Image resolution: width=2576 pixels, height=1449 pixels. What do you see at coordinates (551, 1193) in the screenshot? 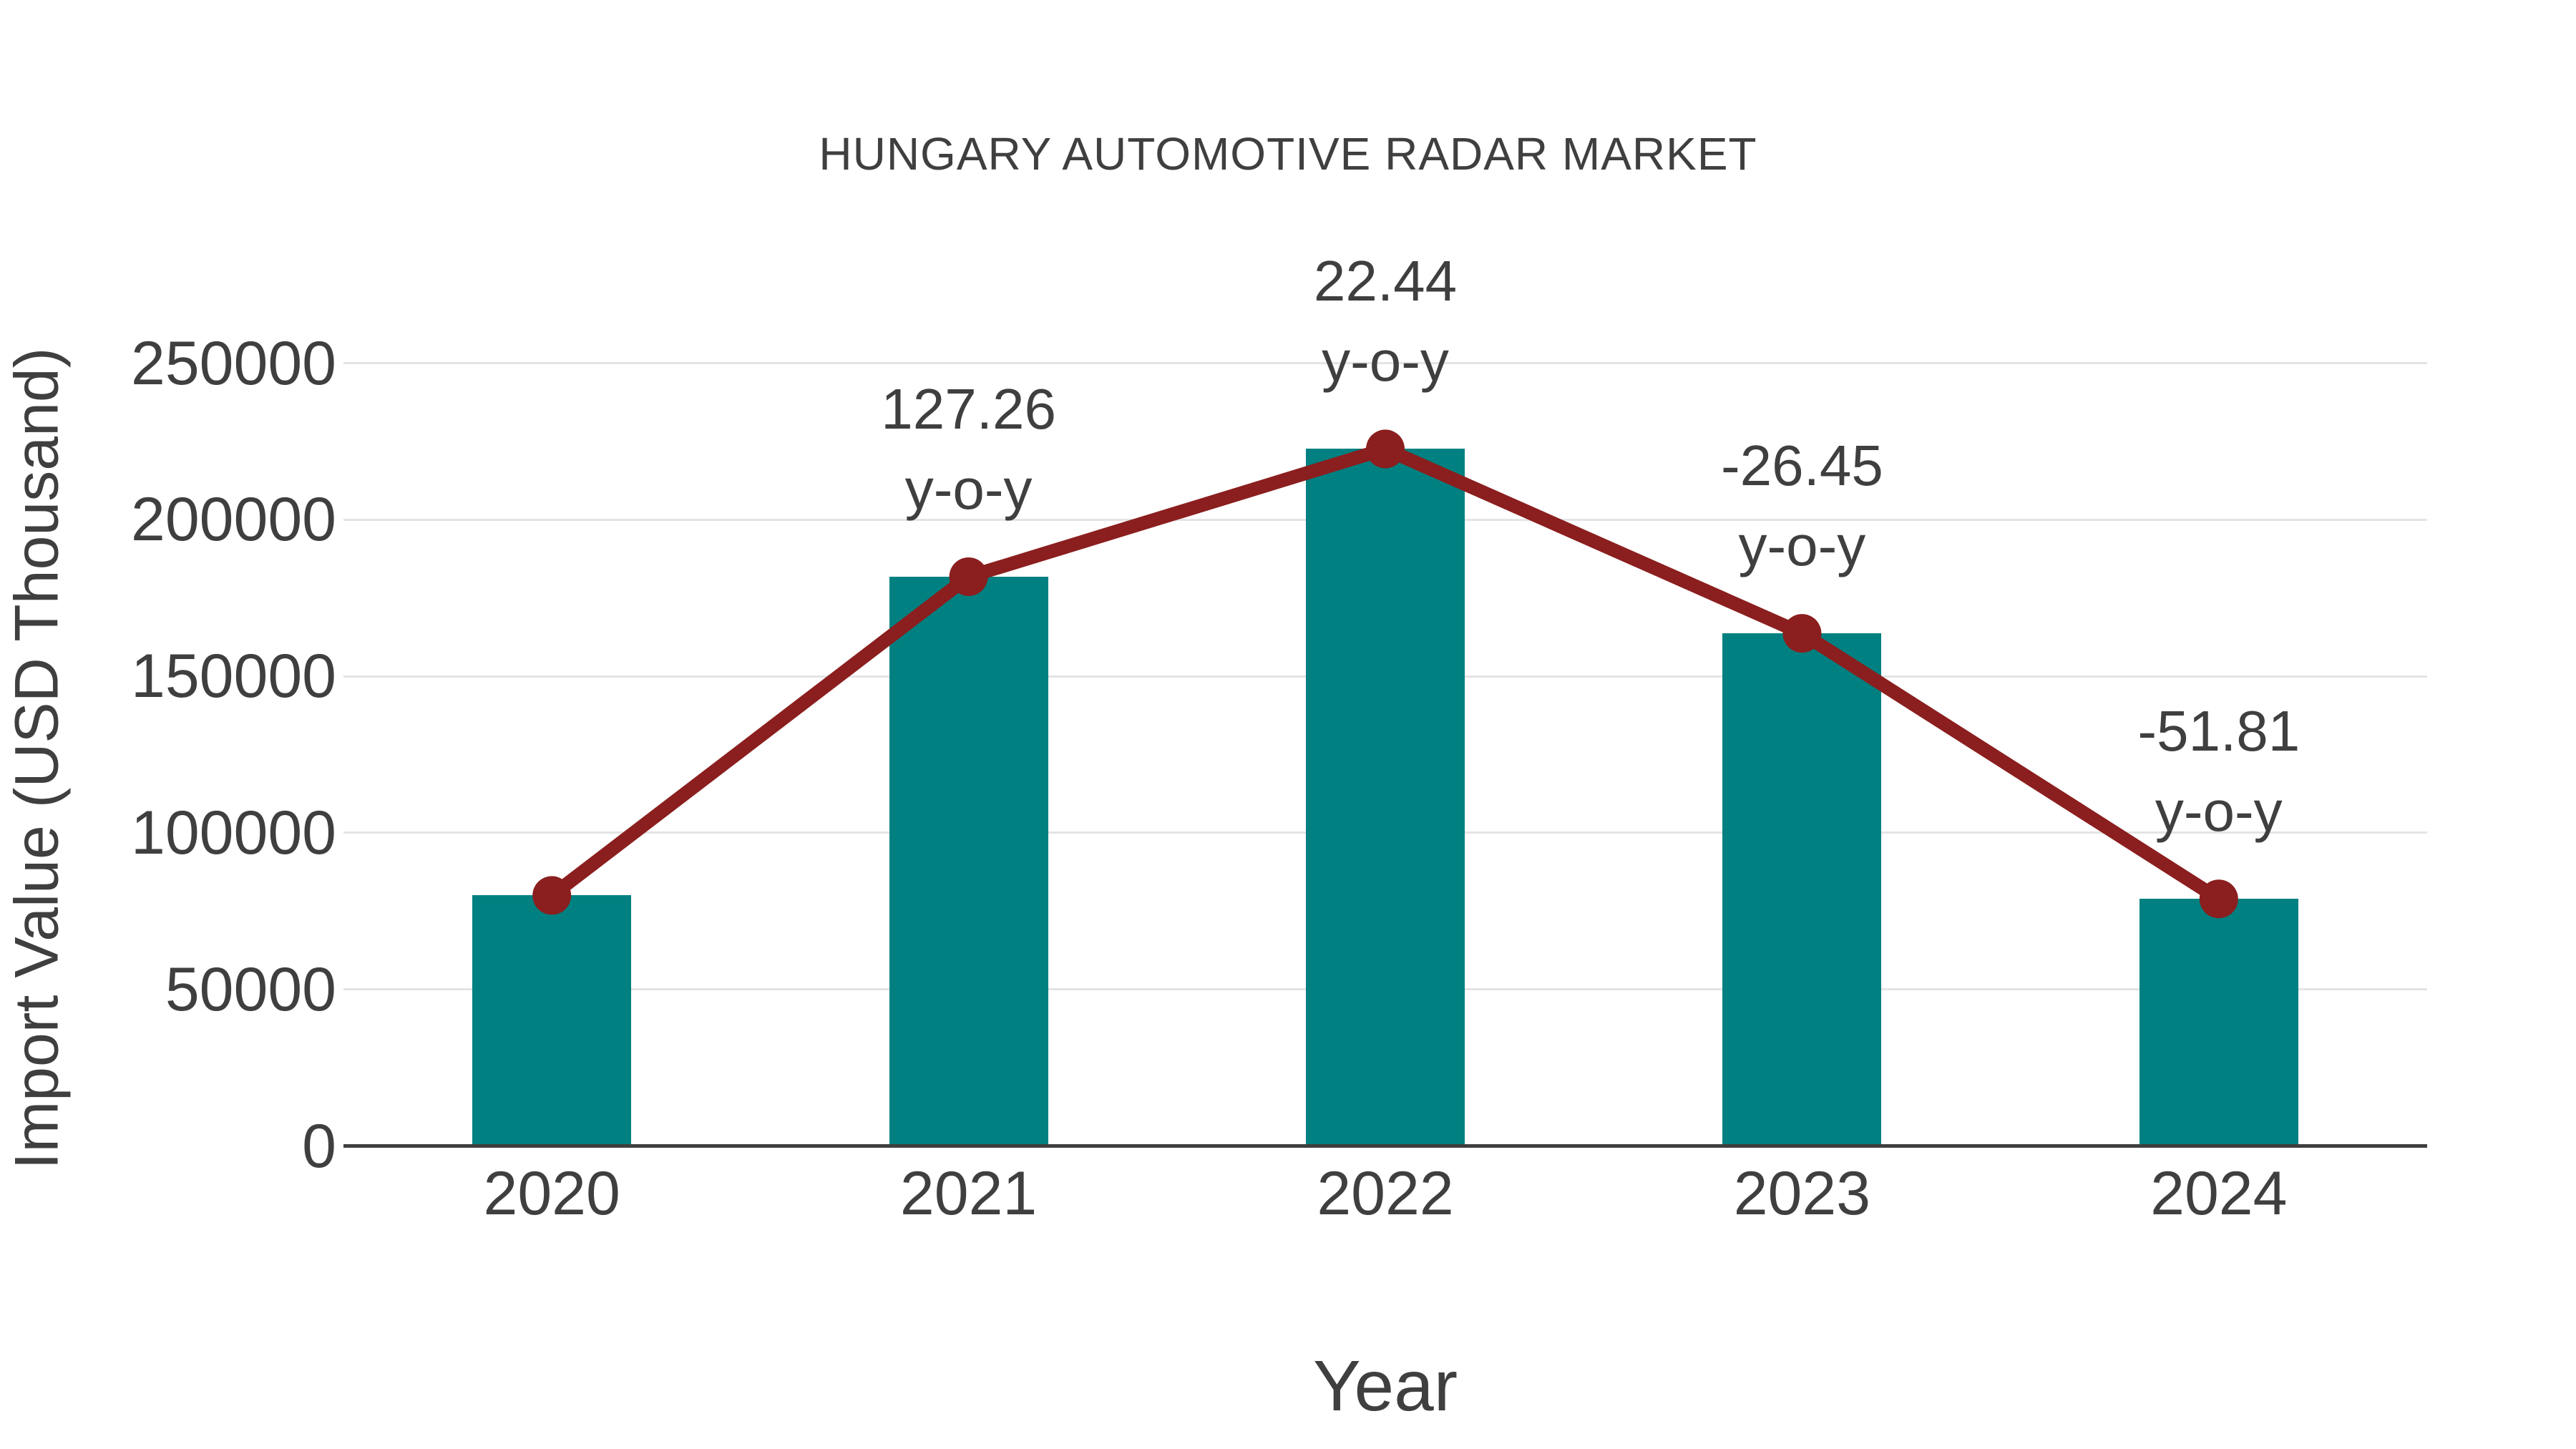
I see `x-tick-label: 2020` at bounding box center [551, 1193].